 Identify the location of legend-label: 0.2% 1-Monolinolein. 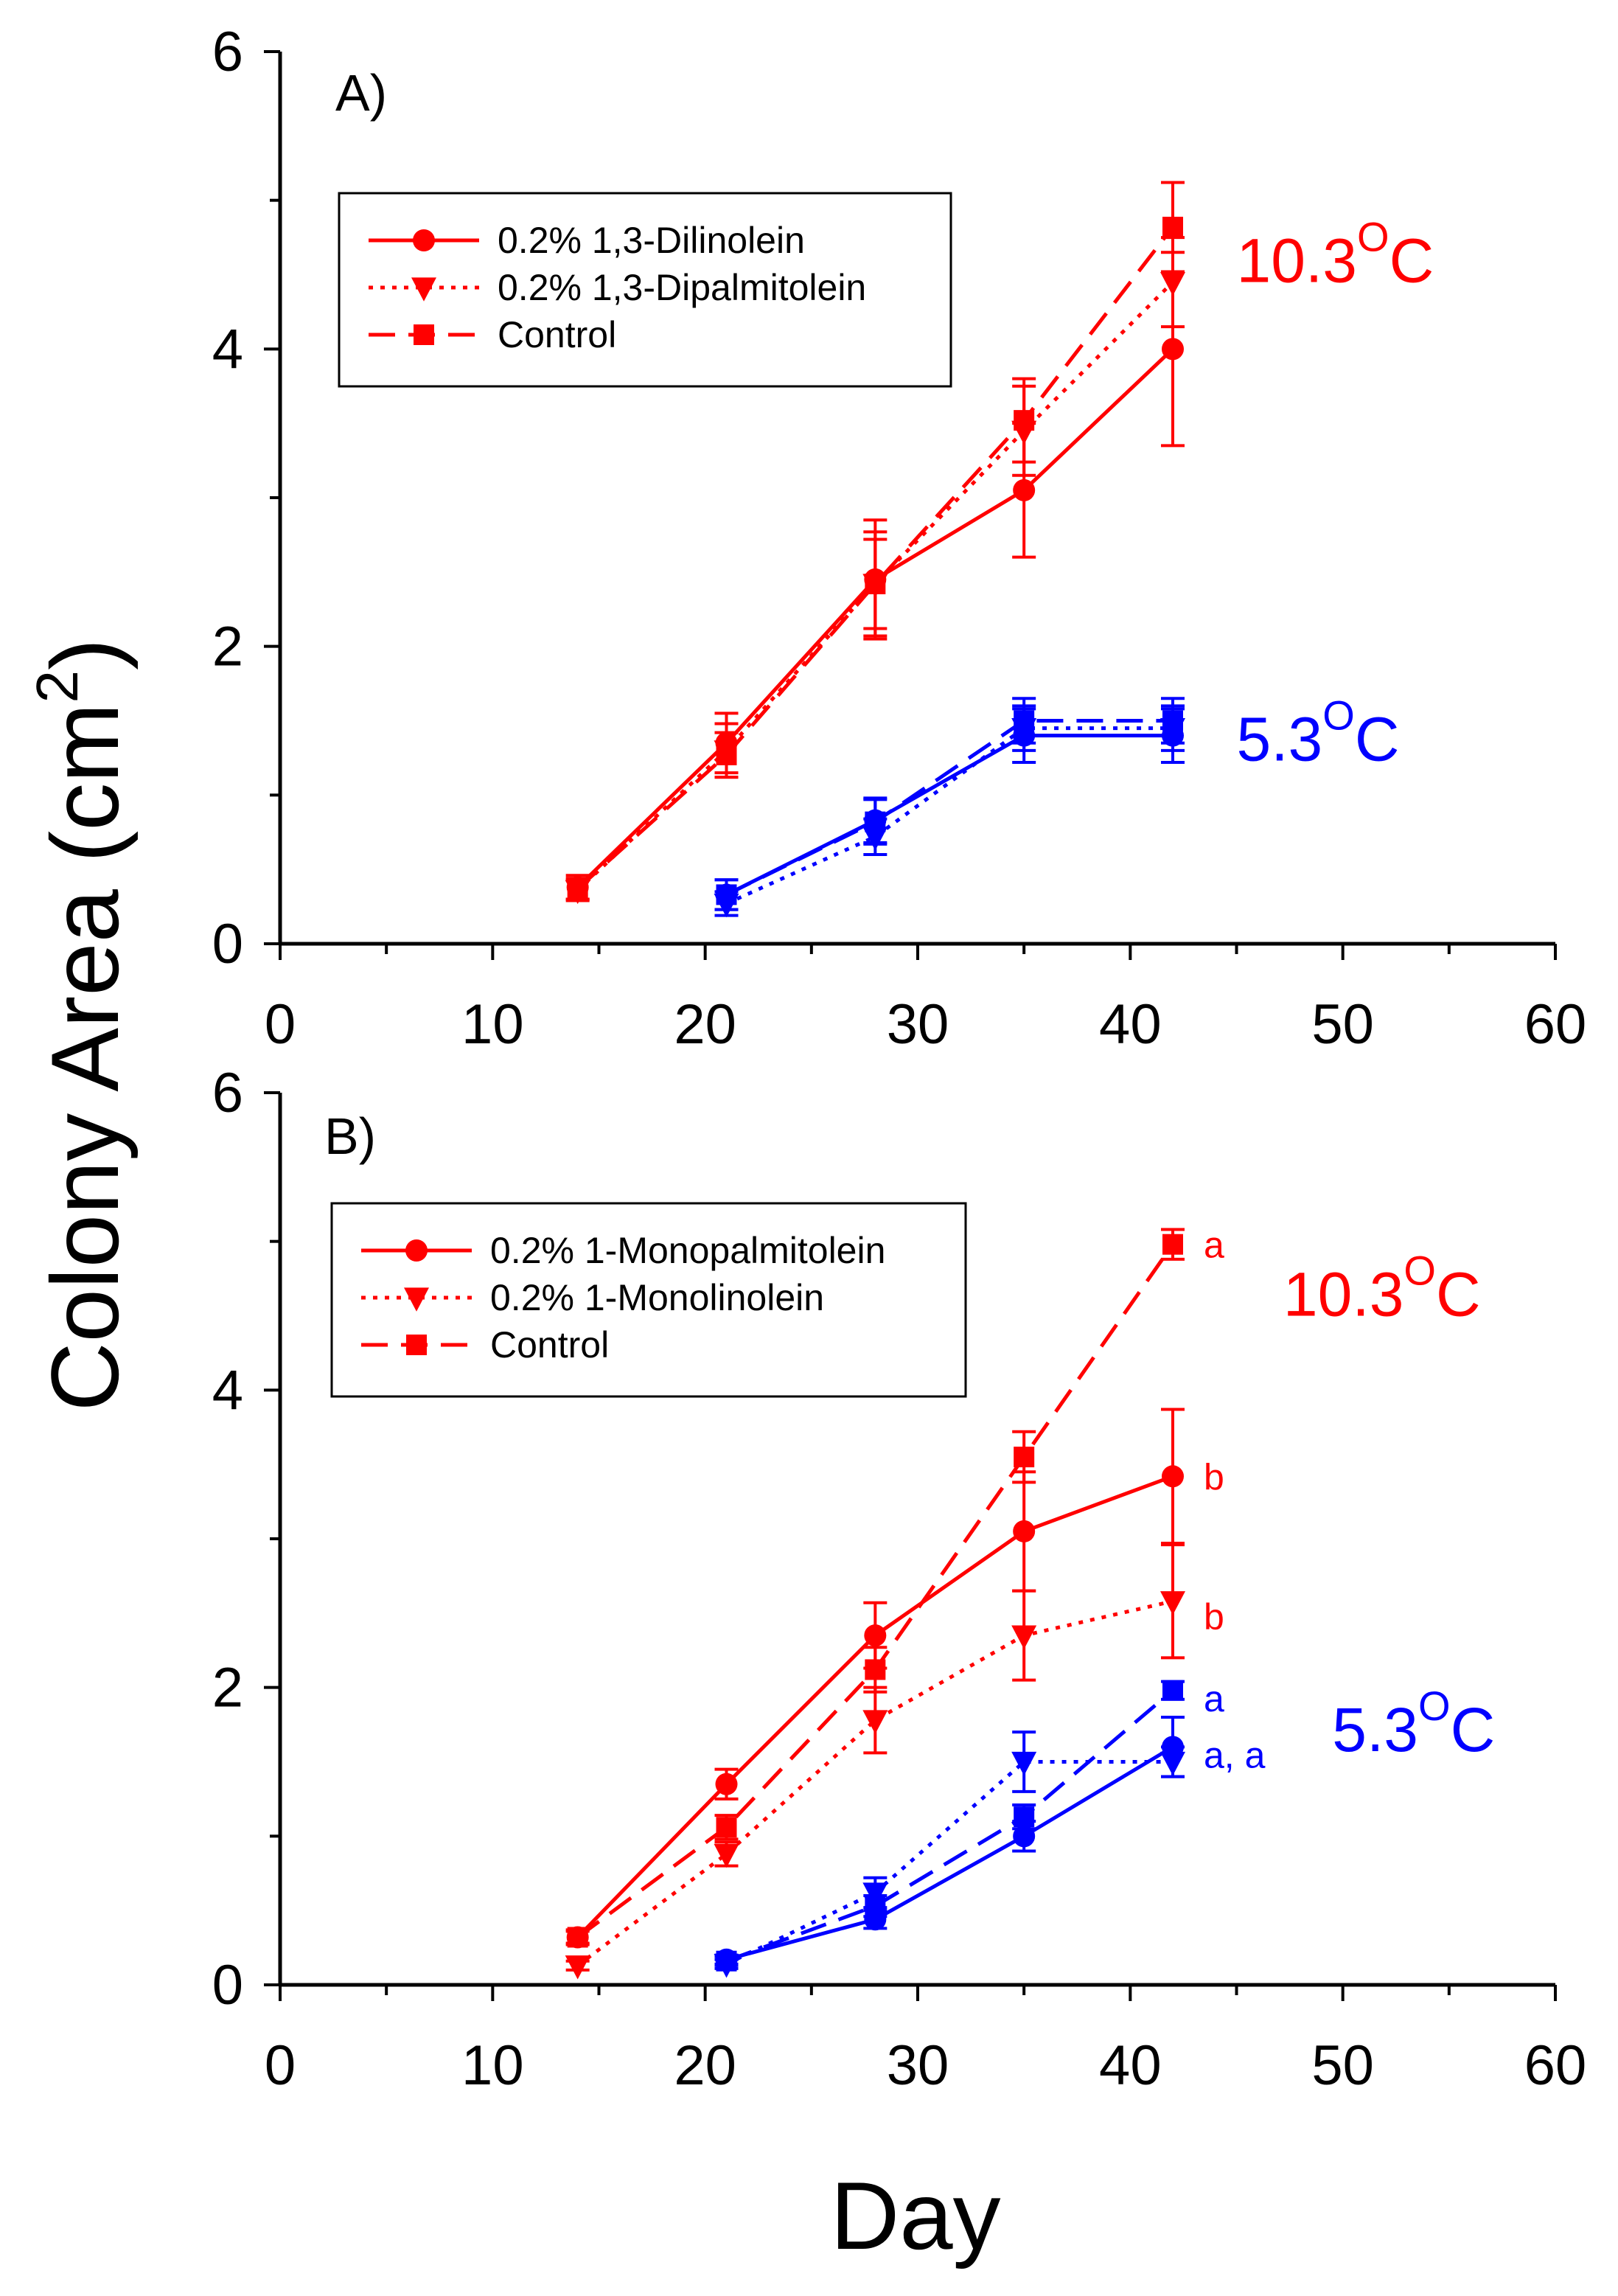
(657, 1297).